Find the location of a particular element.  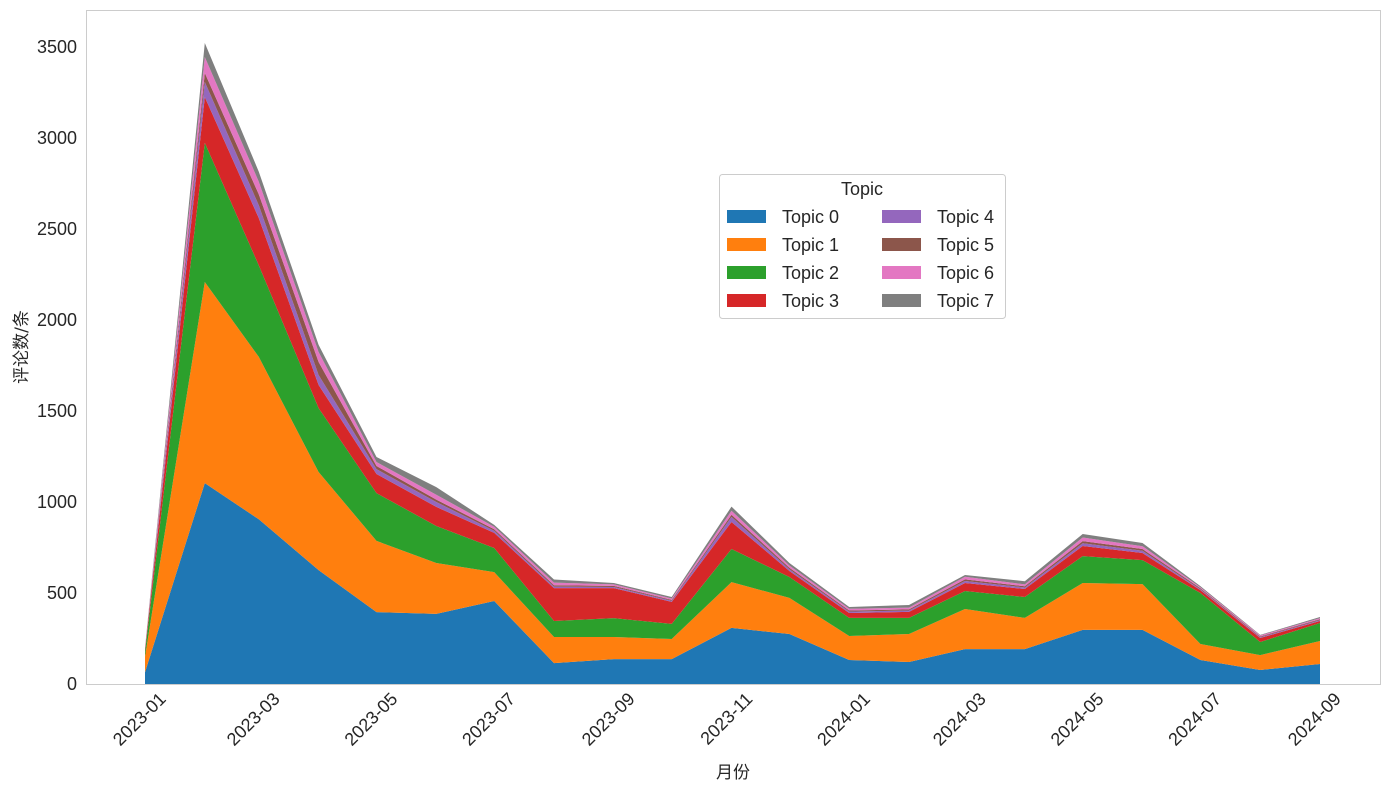

y-axis-ticks: 0 500 1000 1500 2000 2500 3000 3500 is located at coordinates (57, 365).